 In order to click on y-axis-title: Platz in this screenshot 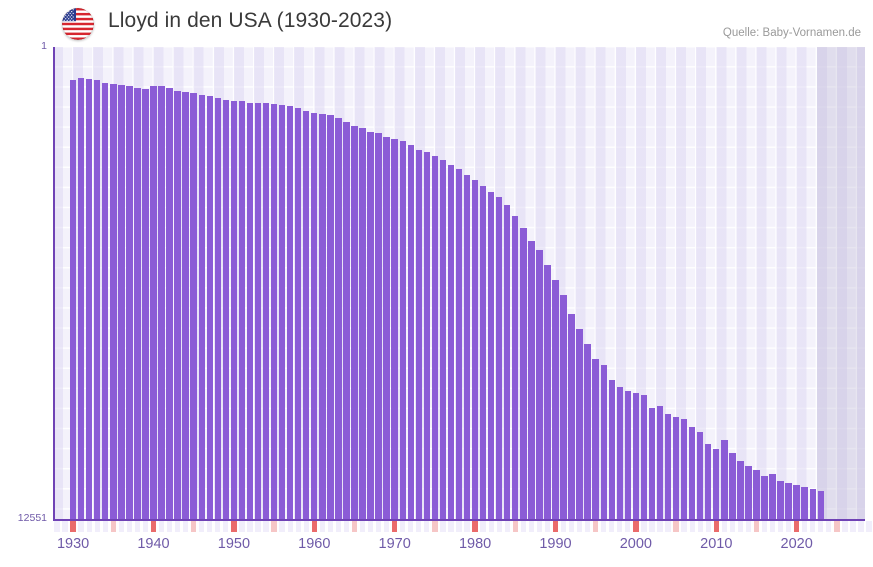, I will do `click(1, 251)`.